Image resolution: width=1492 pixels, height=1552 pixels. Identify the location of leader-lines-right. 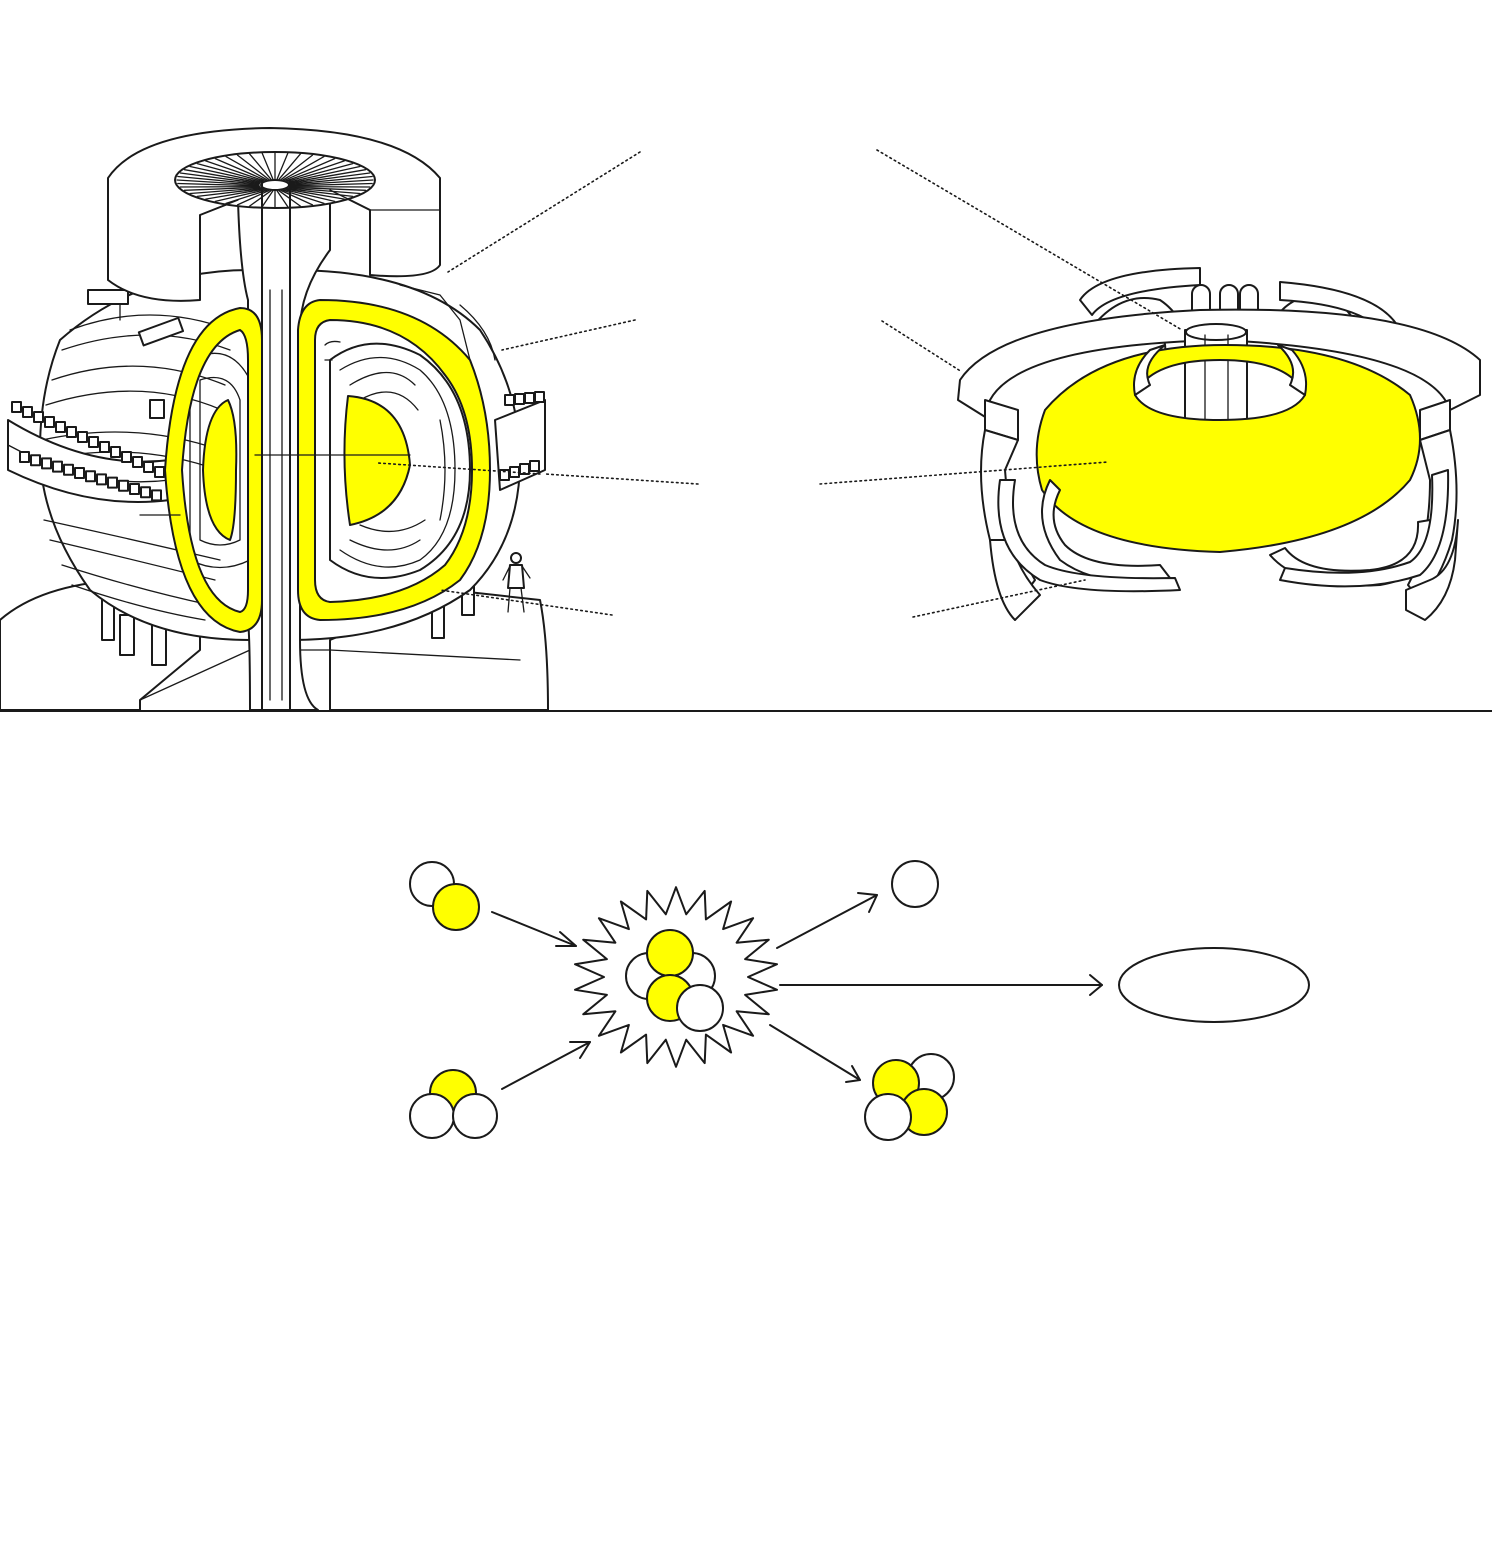
(1001, 383).